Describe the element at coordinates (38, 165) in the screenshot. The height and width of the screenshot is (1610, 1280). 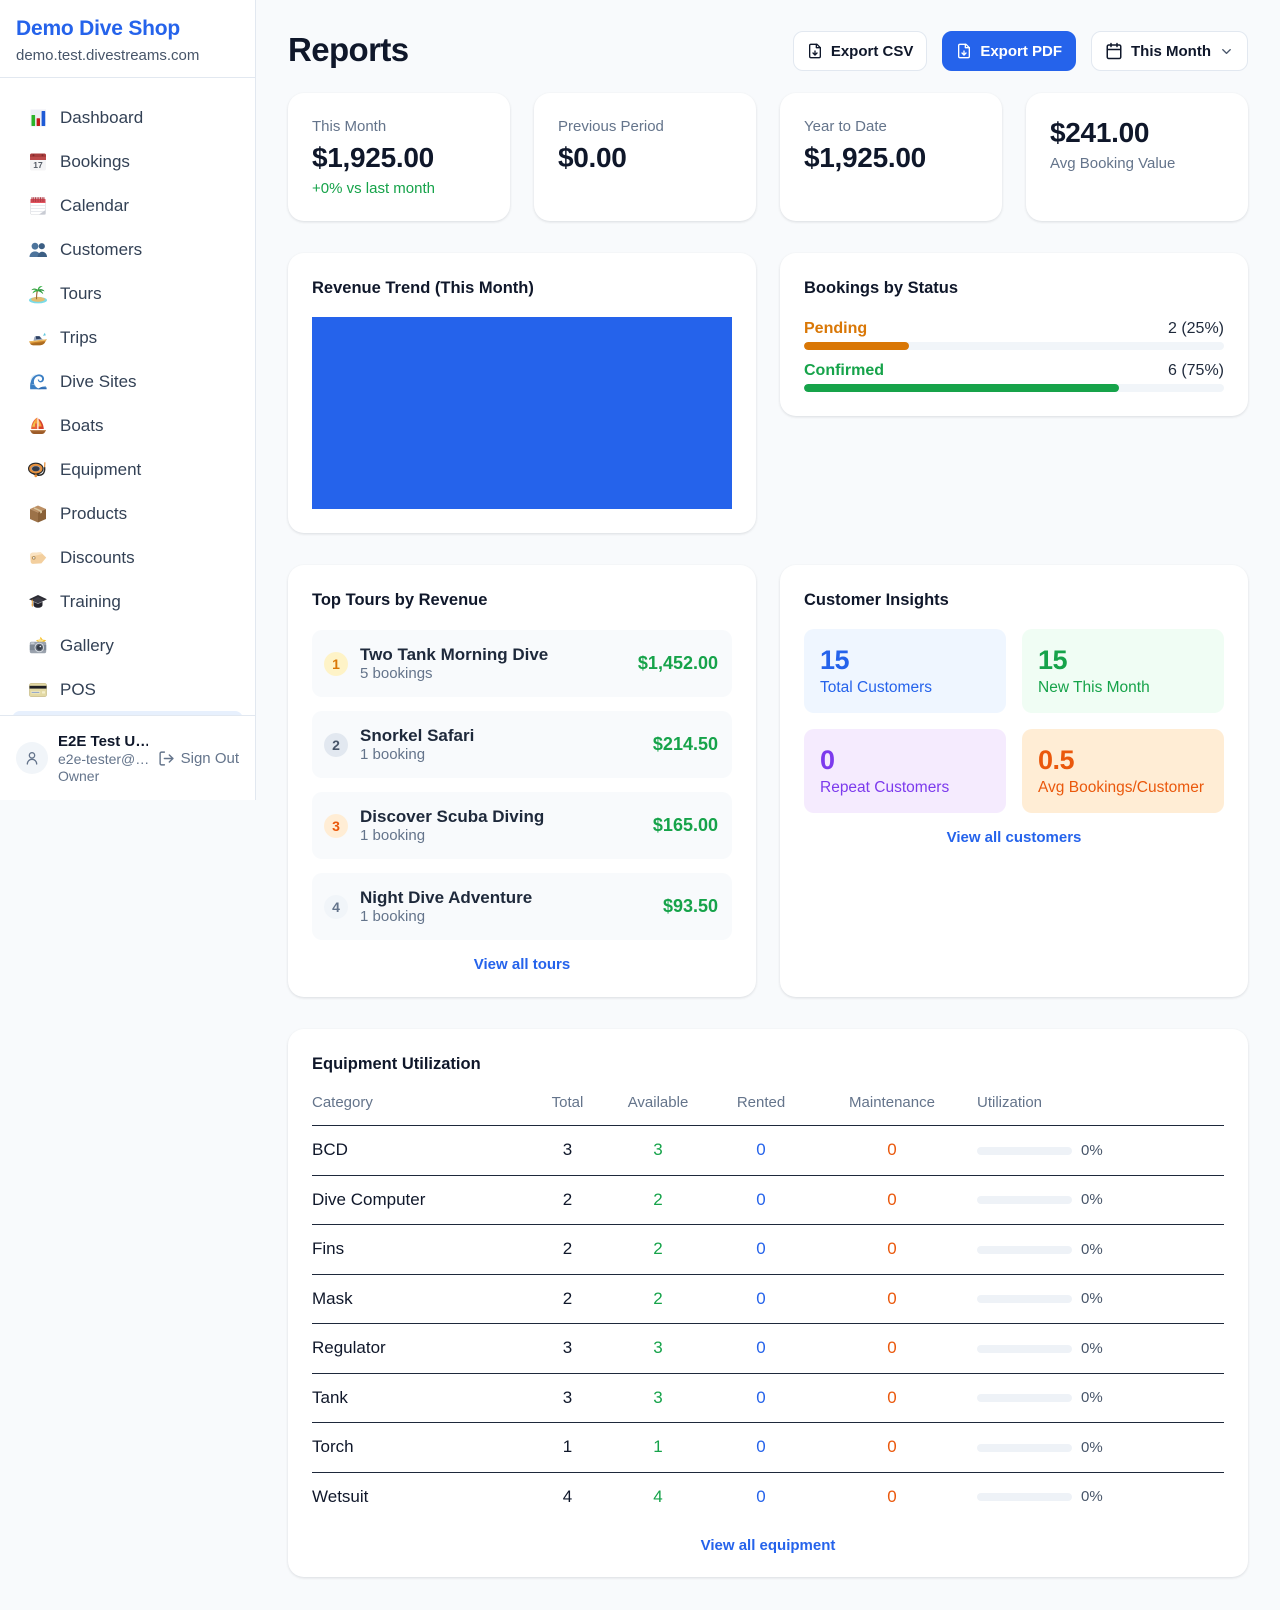
I see `svg-text: 17` at that location.